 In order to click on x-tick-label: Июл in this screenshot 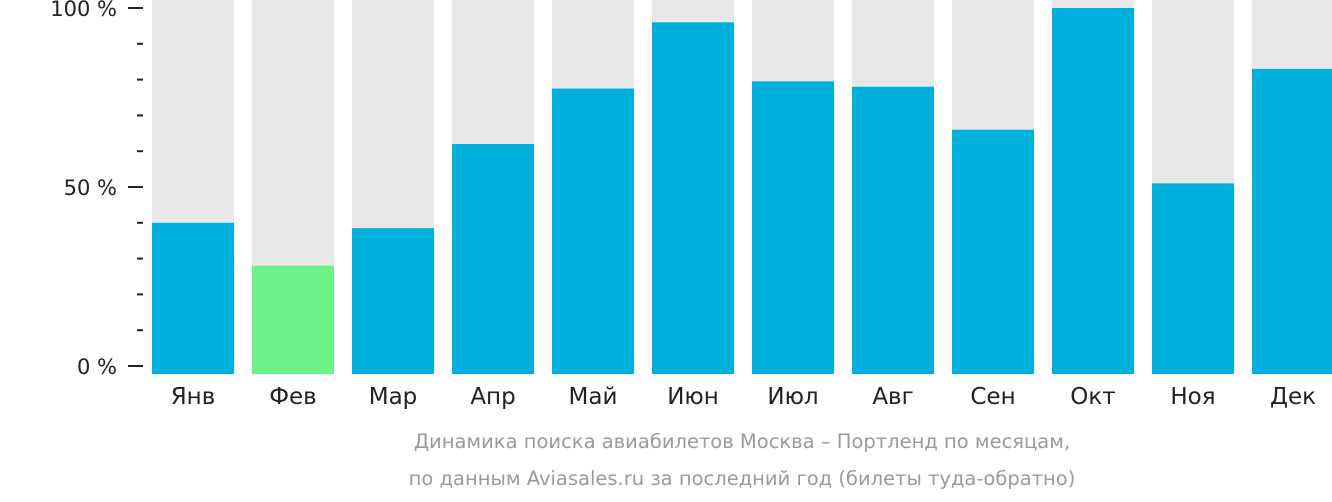, I will do `click(792, 397)`.